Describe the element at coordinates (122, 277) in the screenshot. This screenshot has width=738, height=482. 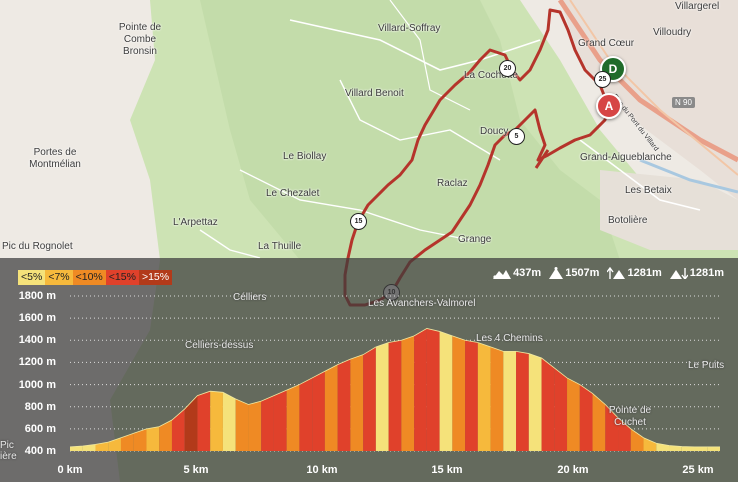
I see `legend-lt15: <15%` at that location.